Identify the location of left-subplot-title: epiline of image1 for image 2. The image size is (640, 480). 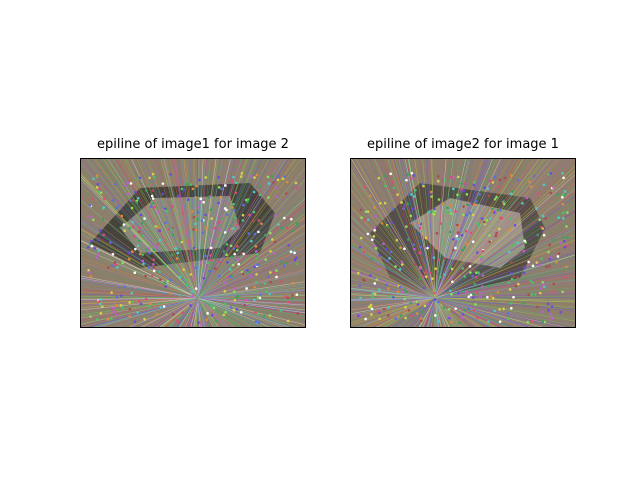
(193, 144).